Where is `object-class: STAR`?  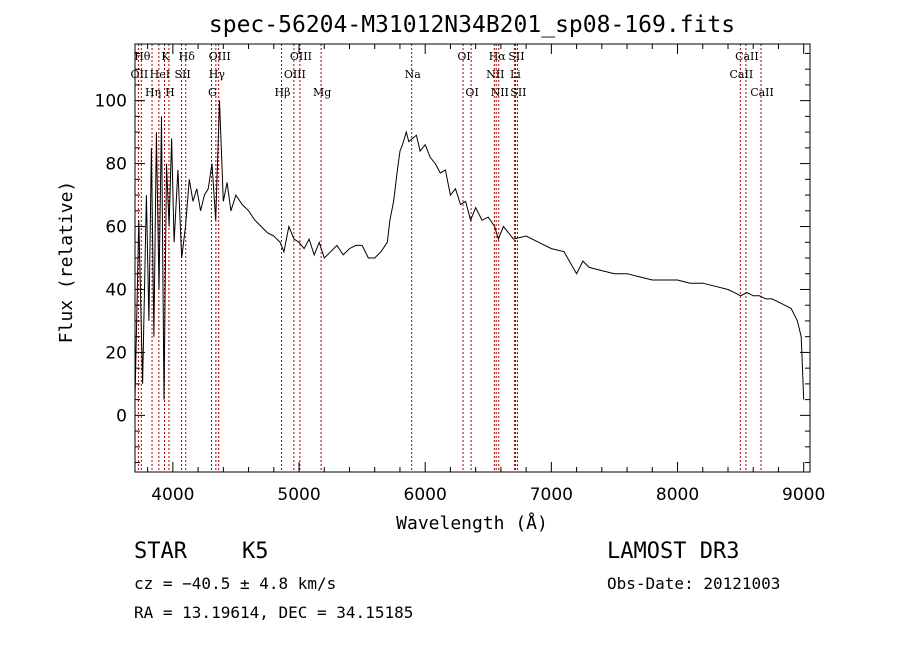 object-class: STAR is located at coordinates (160, 551).